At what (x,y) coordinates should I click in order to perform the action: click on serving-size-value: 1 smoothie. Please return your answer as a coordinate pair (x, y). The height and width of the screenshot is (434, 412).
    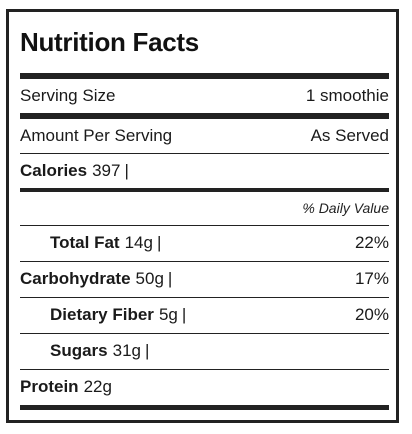
    Looking at the image, I should click on (347, 95).